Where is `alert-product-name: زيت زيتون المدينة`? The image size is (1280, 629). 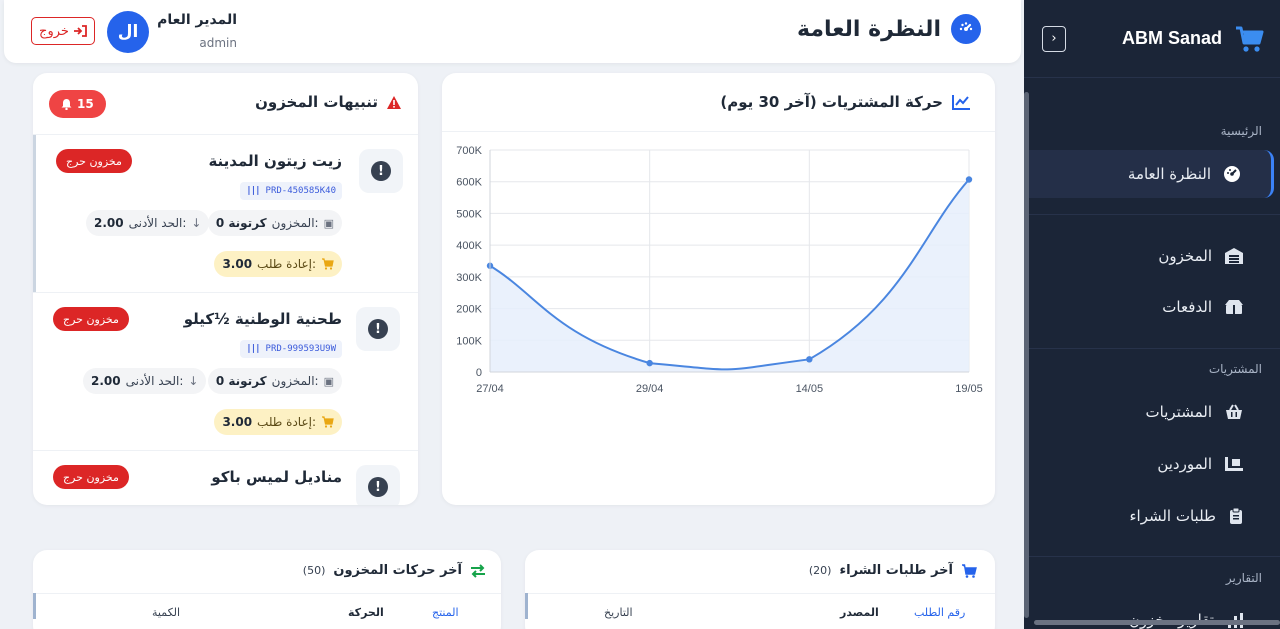
alert-product-name: زيت زيتون المدينة is located at coordinates (275, 161).